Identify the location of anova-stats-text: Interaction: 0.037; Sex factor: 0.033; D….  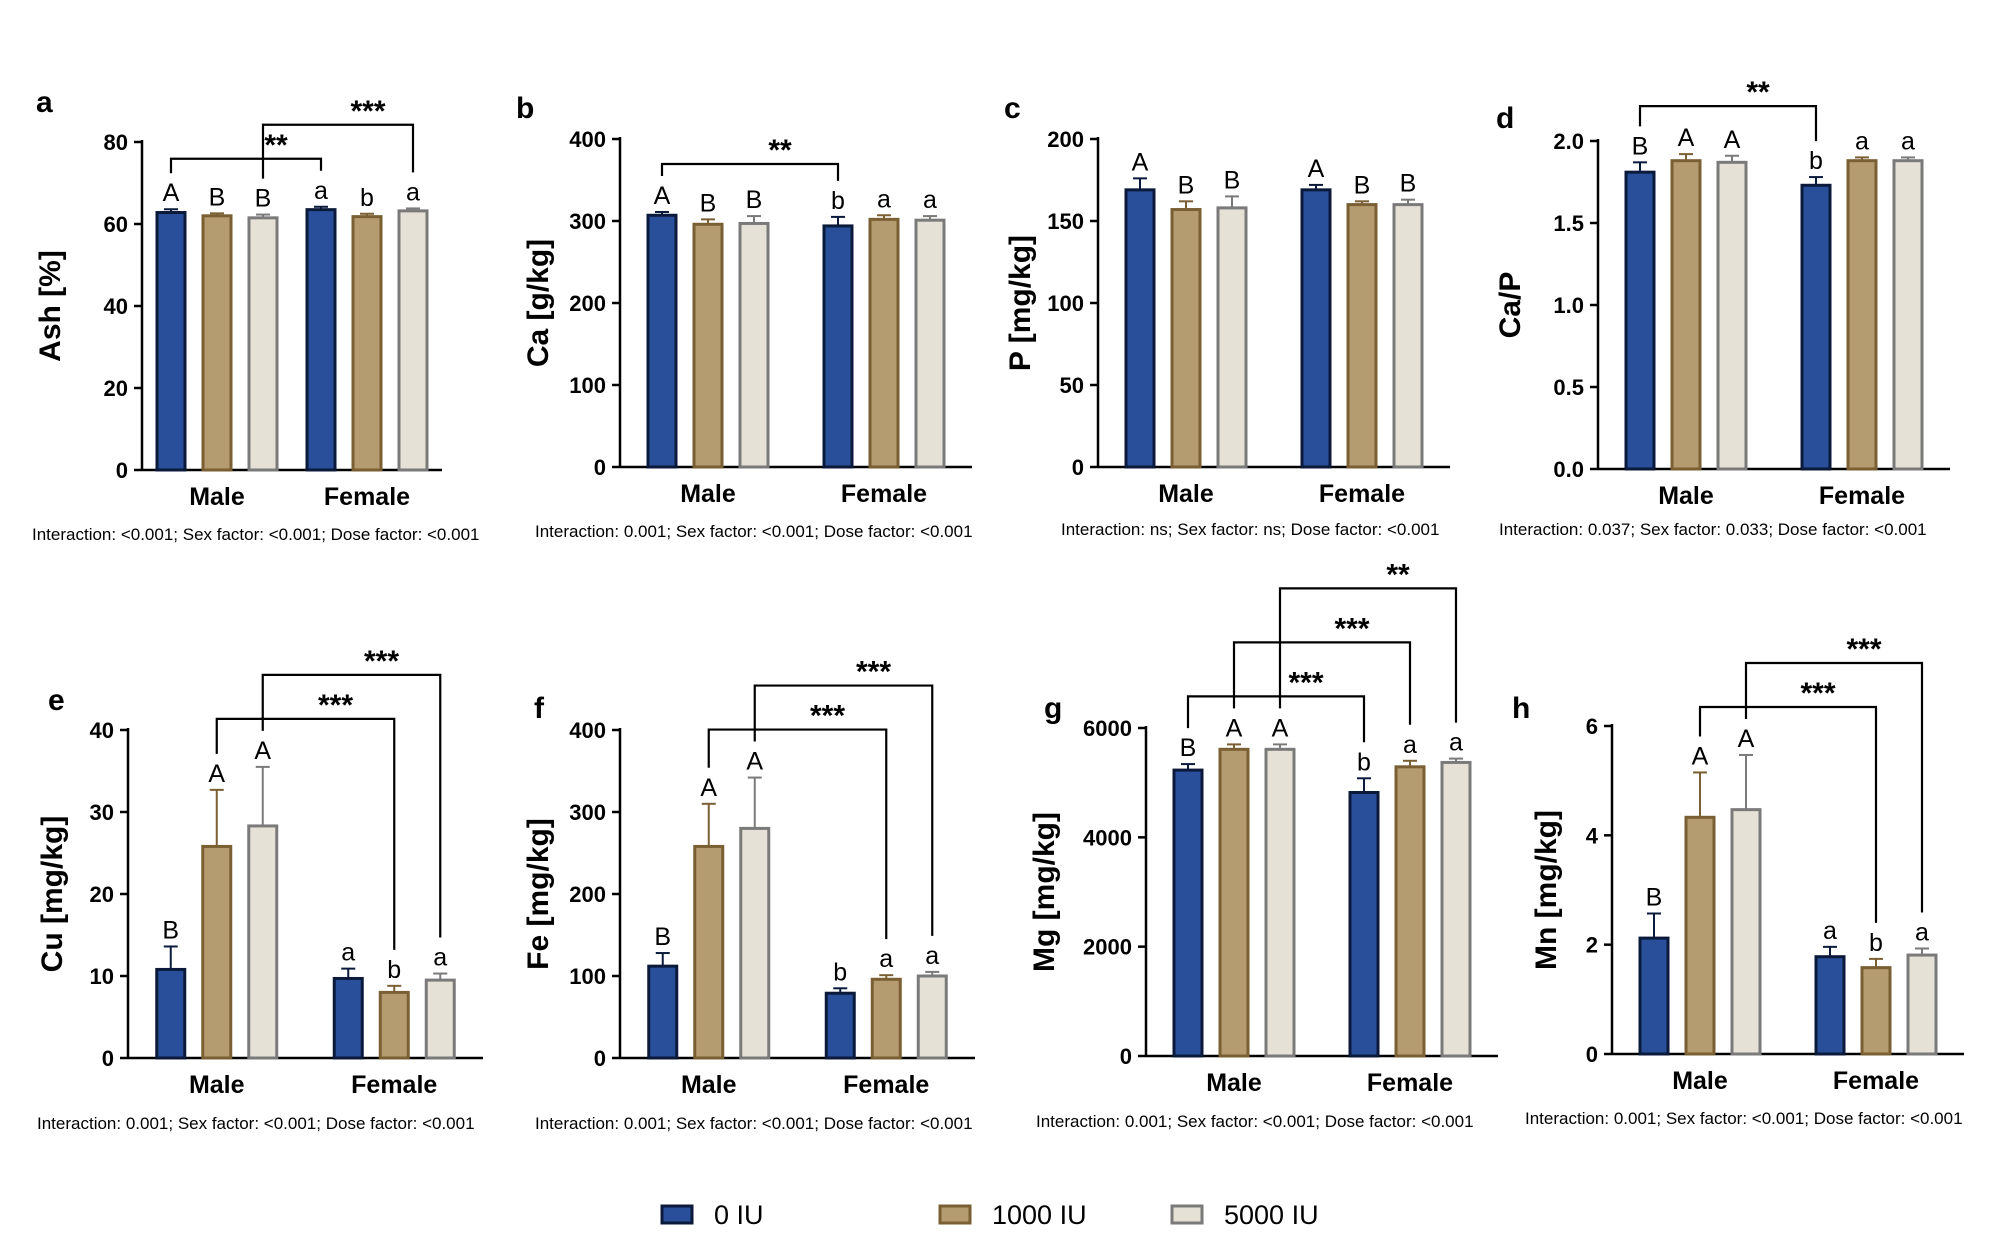
(1713, 529).